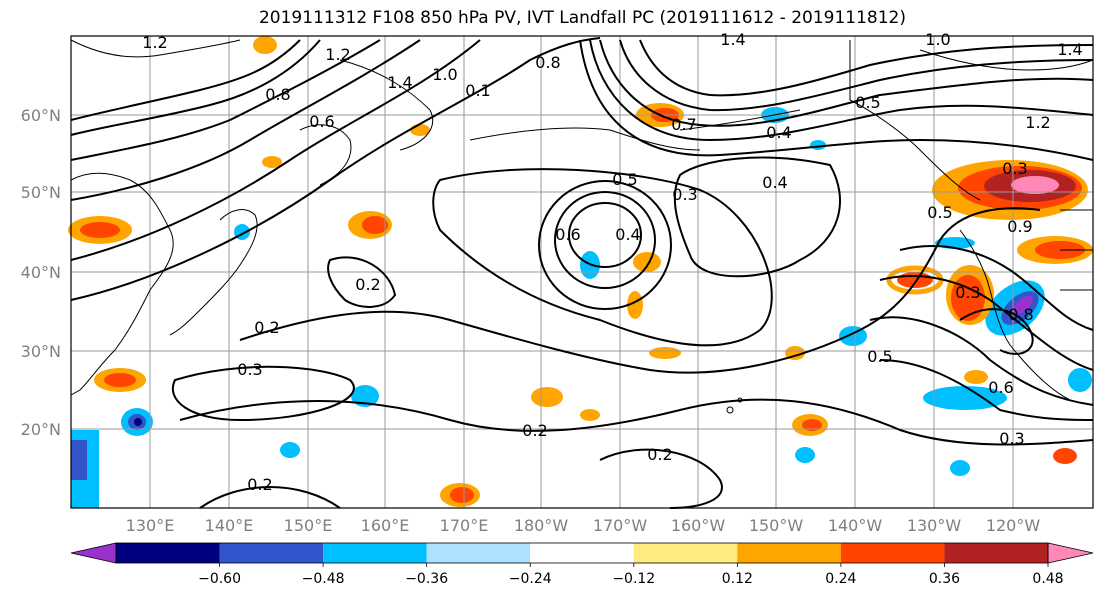 The image size is (1105, 601). I want to click on colorbar-tick-label: −0.36, so click(426, 579).